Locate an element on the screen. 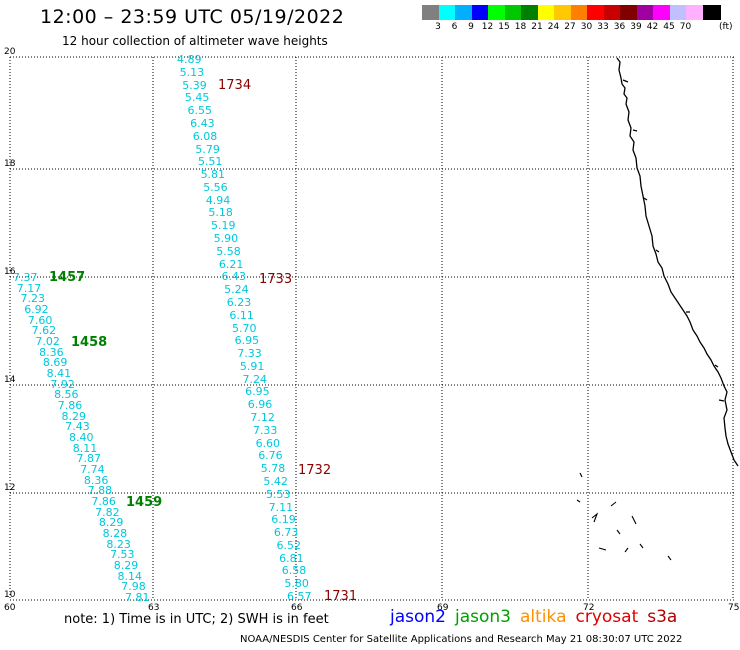  wave-height-value: 6.92 is located at coordinates (36, 309).